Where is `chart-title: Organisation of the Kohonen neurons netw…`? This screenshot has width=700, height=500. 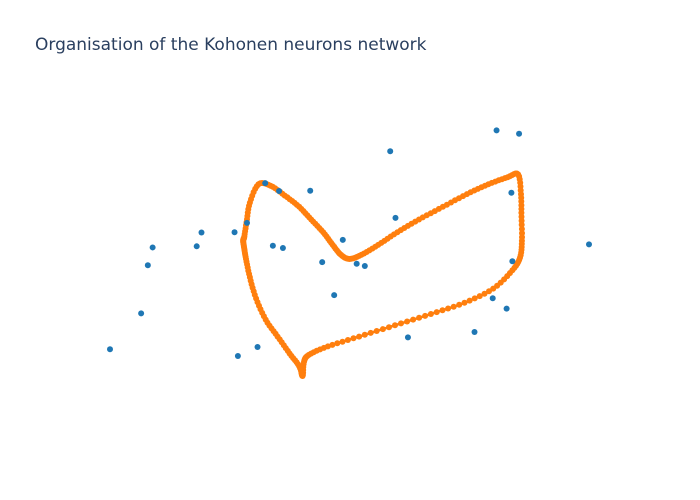
chart-title: Organisation of the Kohonen neurons netw… is located at coordinates (231, 45).